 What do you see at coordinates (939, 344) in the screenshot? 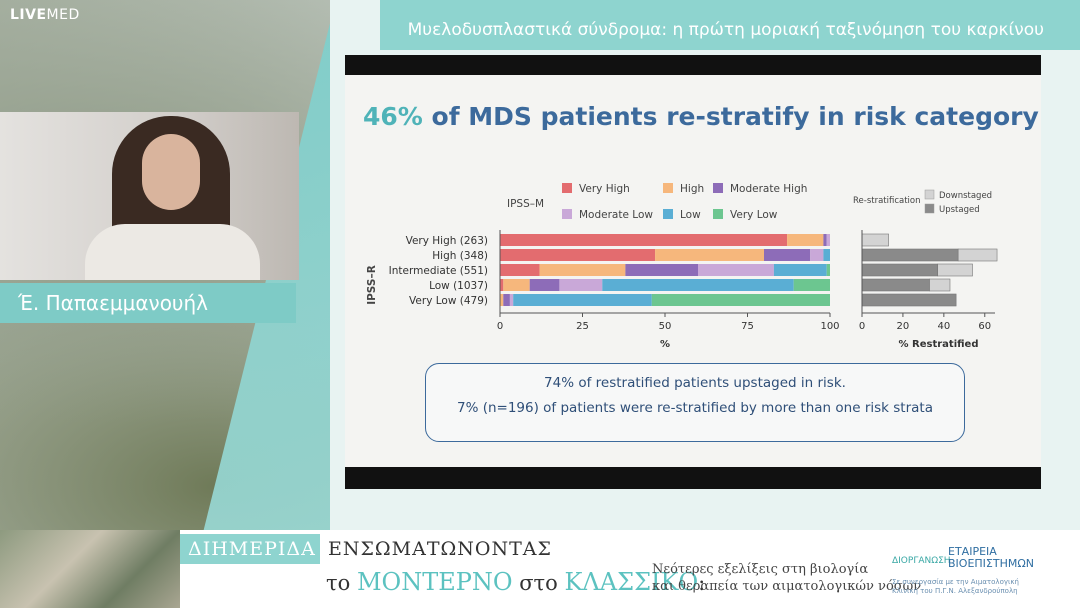
I see `side-x-axis-label: % Restratified` at bounding box center [939, 344].